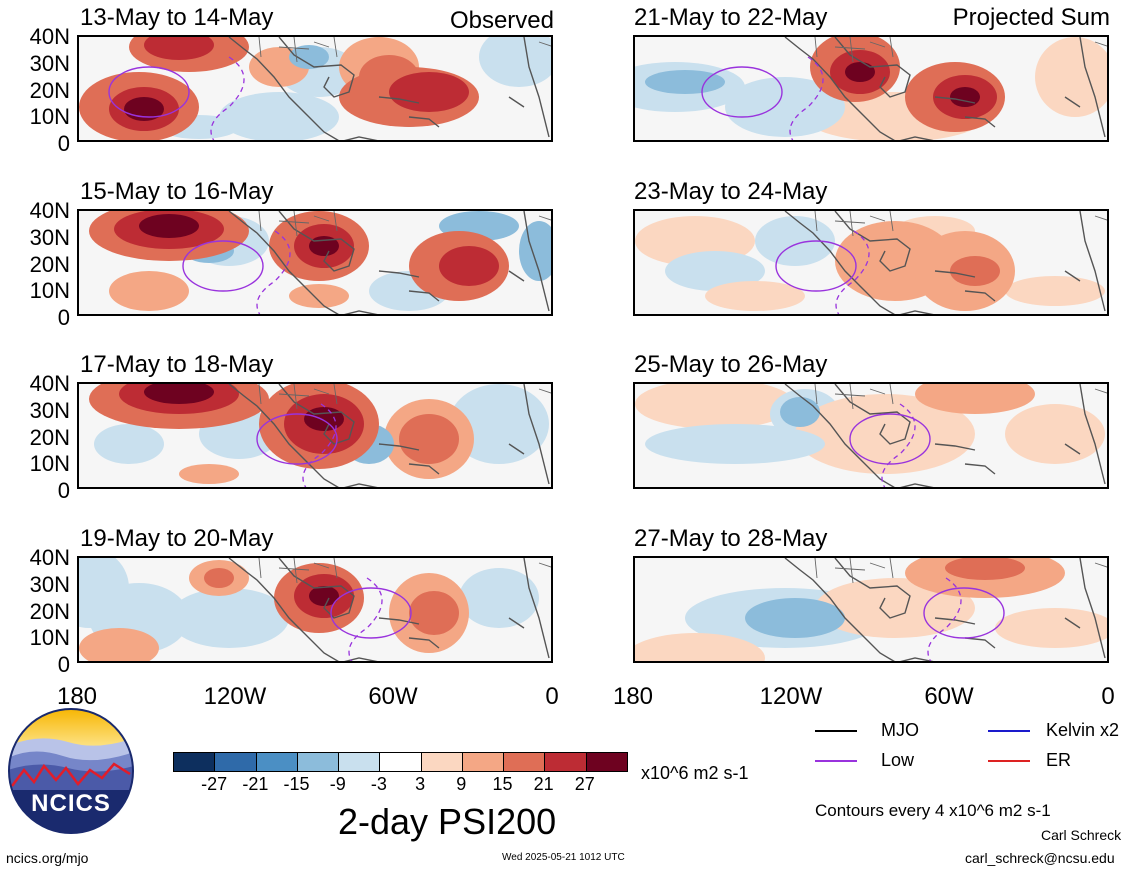 Image resolution: width=1135 pixels, height=871 pixels. What do you see at coordinates (420, 784) in the screenshot?
I see `colorbar-tick-label: 3` at bounding box center [420, 784].